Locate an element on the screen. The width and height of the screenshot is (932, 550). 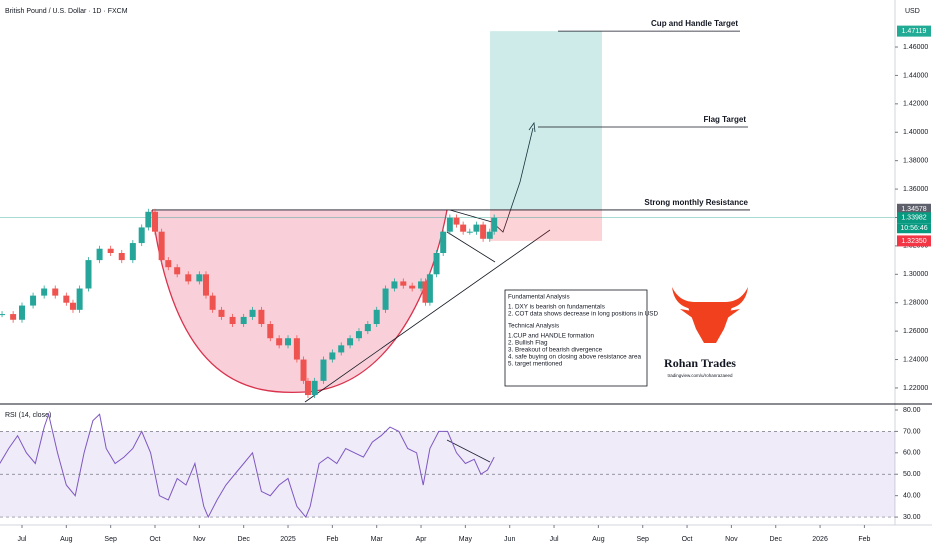
stop-zone is located at coordinates (546, 225).